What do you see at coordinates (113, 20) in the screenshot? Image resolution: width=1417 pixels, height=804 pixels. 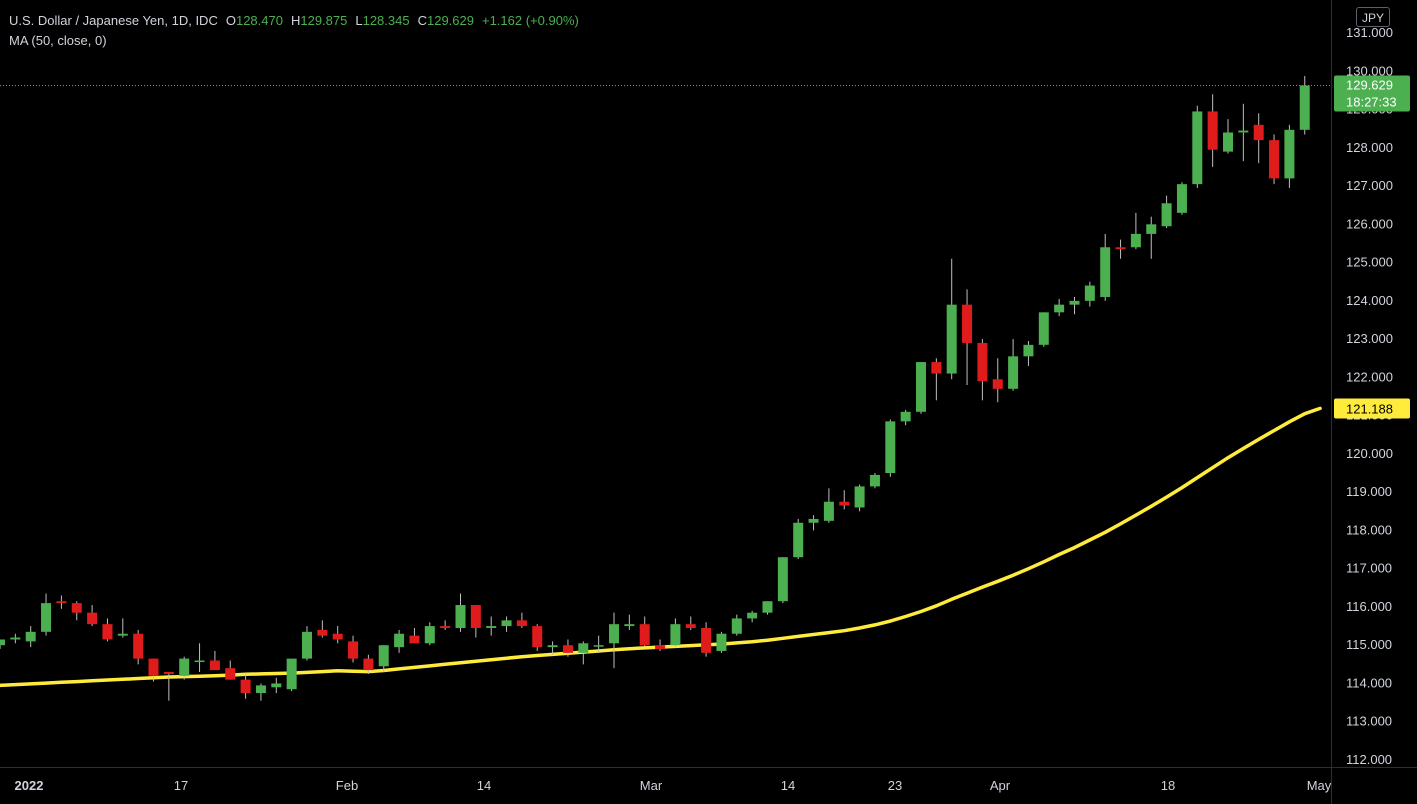 I see `symbol-title: U.S. Dollar / Japanese Yen, 1D, IDC` at bounding box center [113, 20].